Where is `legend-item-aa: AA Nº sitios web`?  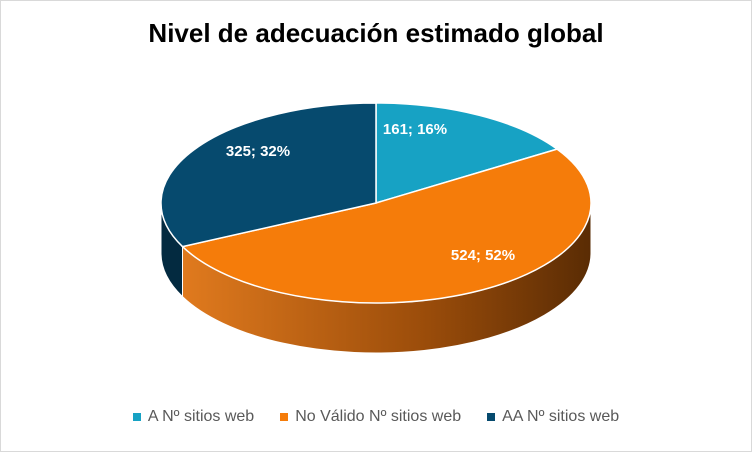
legend-item-aa: AA Nº sitios web is located at coordinates (553, 417).